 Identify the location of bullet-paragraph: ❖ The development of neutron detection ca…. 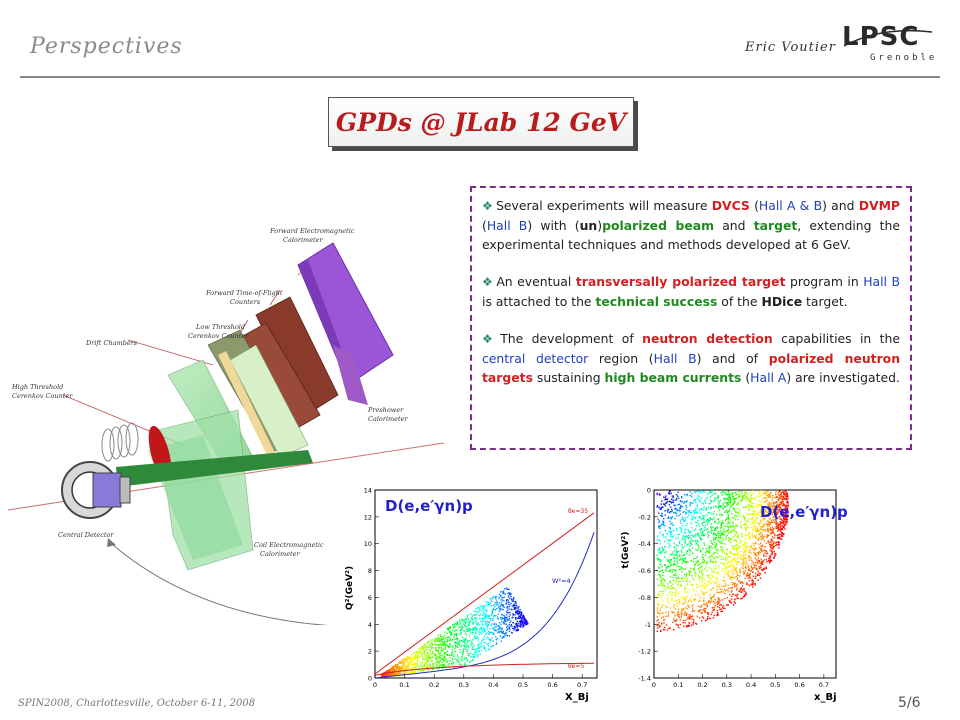
(691, 358).